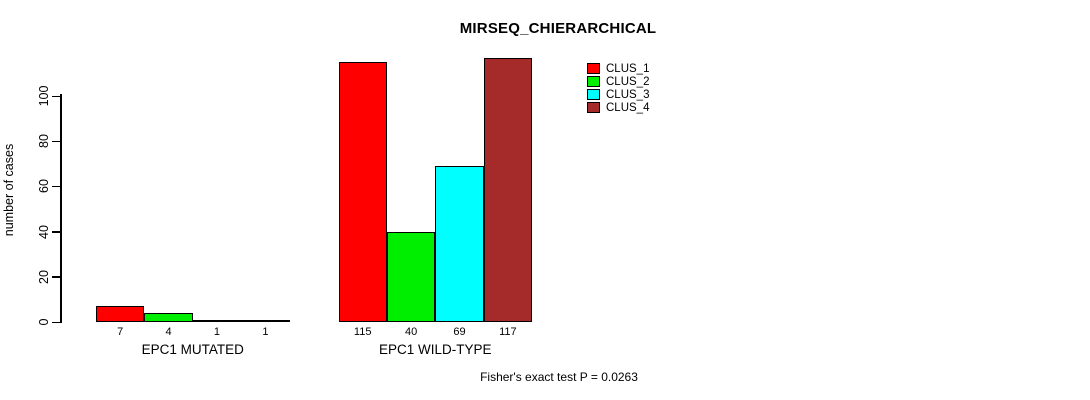 The image size is (1090, 400). I want to click on group-label: EPC1 MUTATED, so click(192, 349).